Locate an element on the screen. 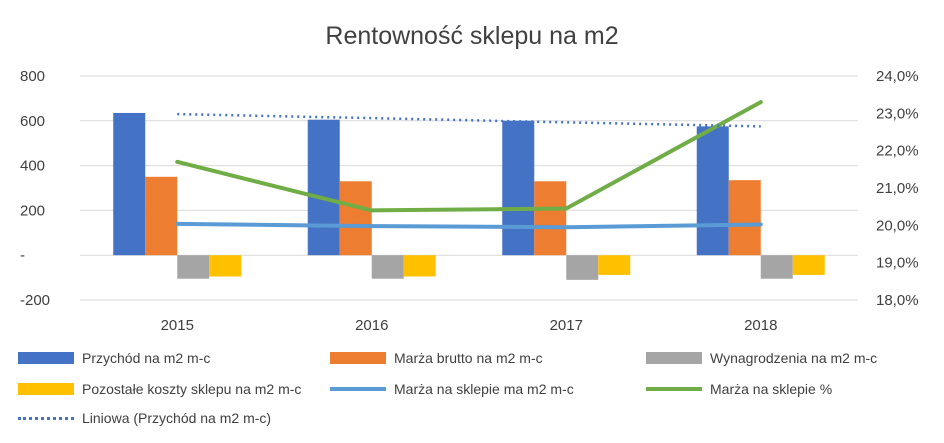  y-right-tick-label: 18,0% is located at coordinates (897, 300).